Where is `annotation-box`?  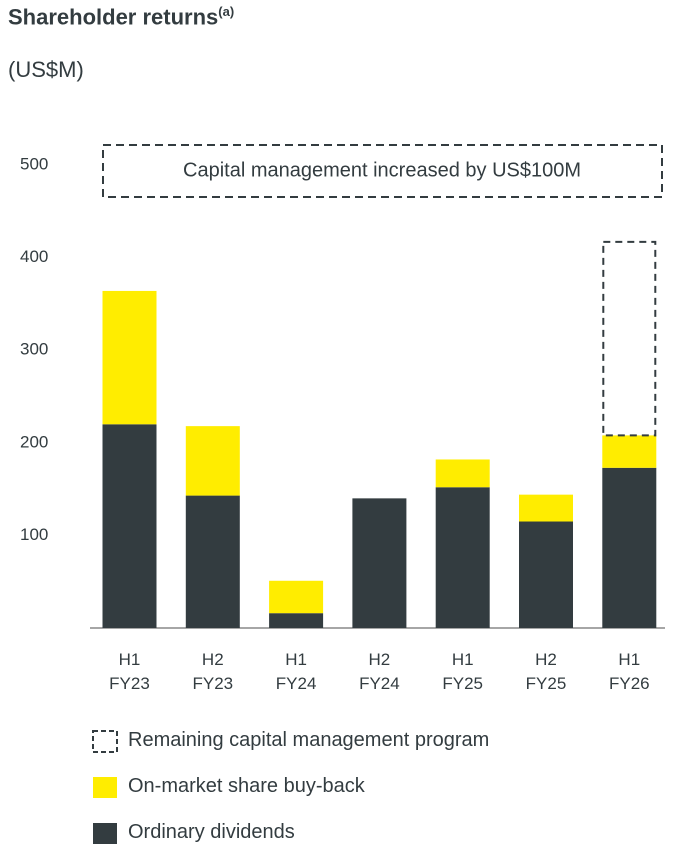
annotation-box is located at coordinates (382, 171).